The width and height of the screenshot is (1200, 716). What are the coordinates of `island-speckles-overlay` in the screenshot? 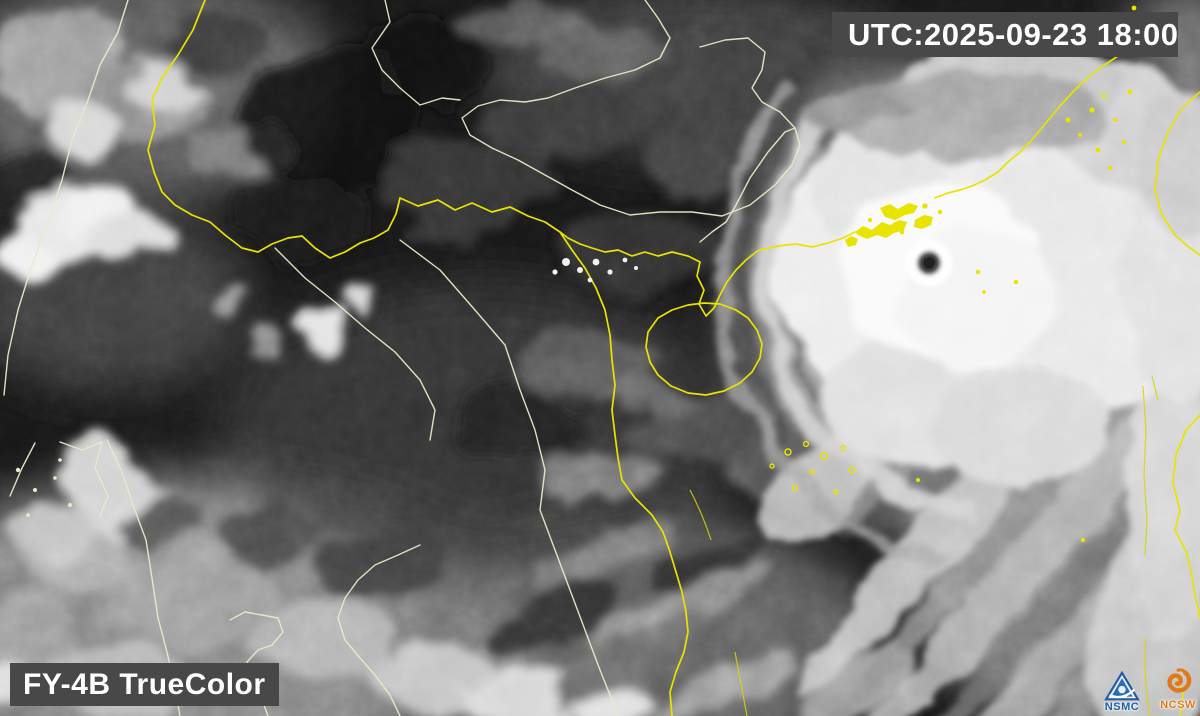 It's located at (1026, 274).